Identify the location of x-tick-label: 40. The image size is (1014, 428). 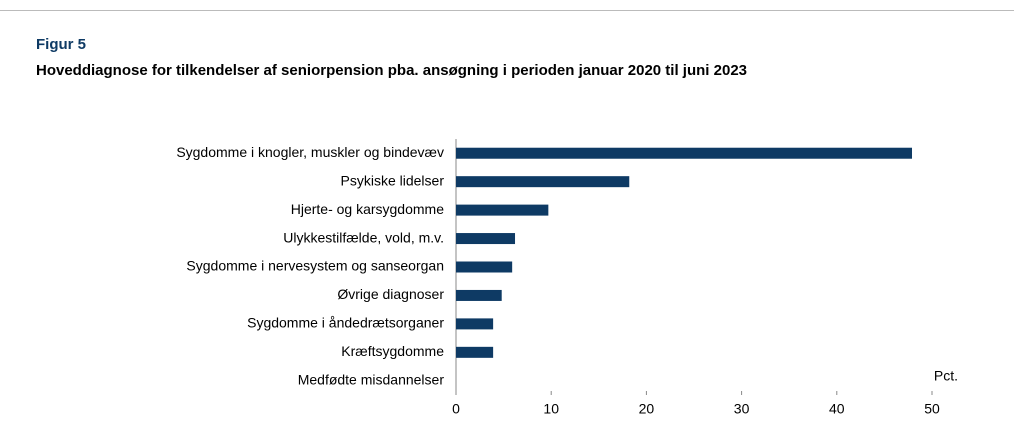
(837, 409).